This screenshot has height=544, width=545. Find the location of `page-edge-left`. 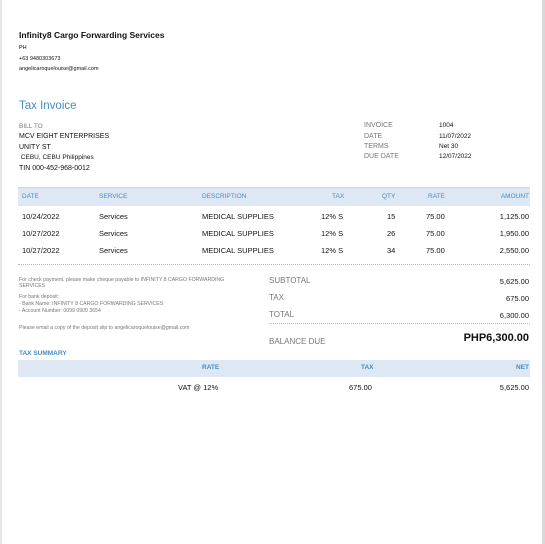

page-edge-left is located at coordinates (1, 272).